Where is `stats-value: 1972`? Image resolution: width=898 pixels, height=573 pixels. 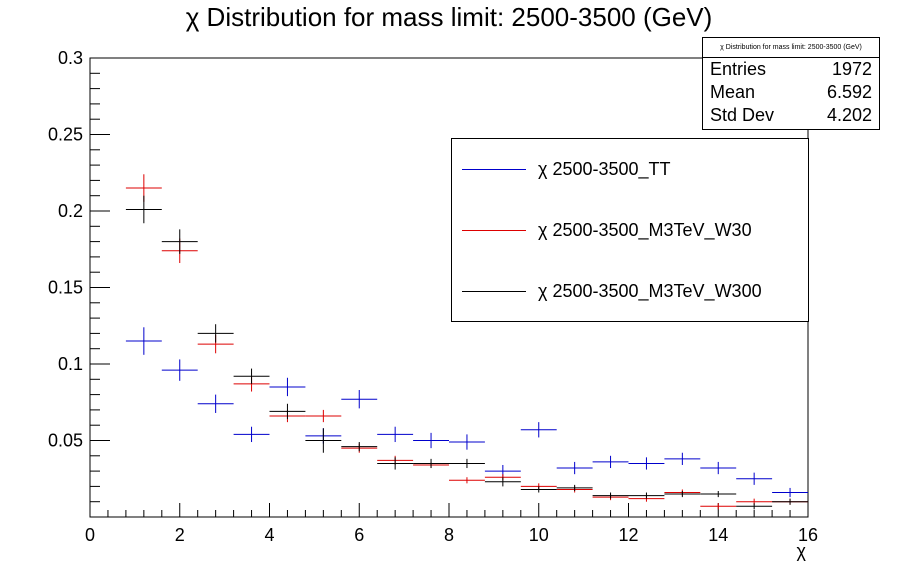
stats-value: 1972 is located at coordinates (851, 69).